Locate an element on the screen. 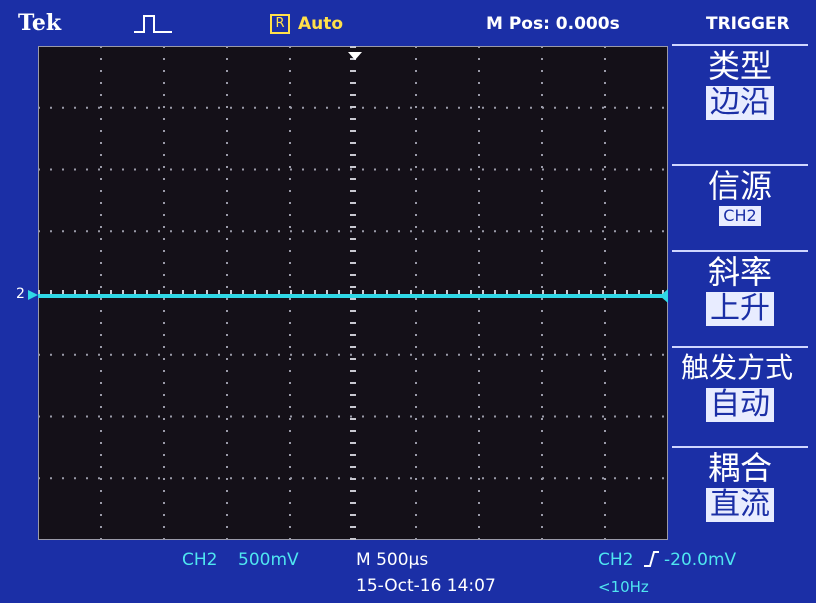  trigger-status: Auto is located at coordinates (321, 24).